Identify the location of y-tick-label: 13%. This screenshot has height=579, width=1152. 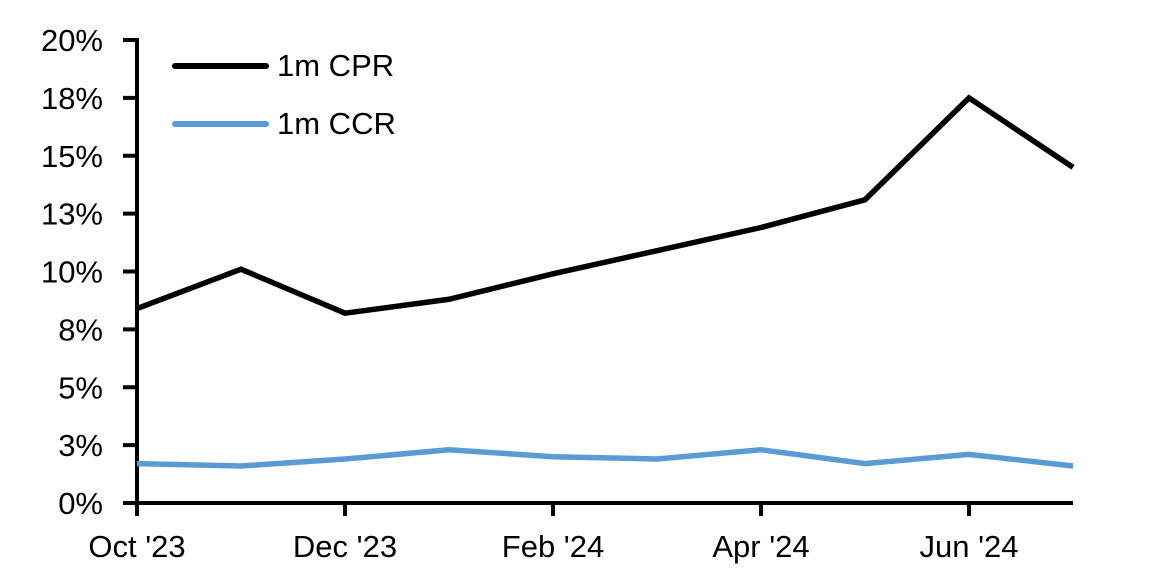
(72, 214).